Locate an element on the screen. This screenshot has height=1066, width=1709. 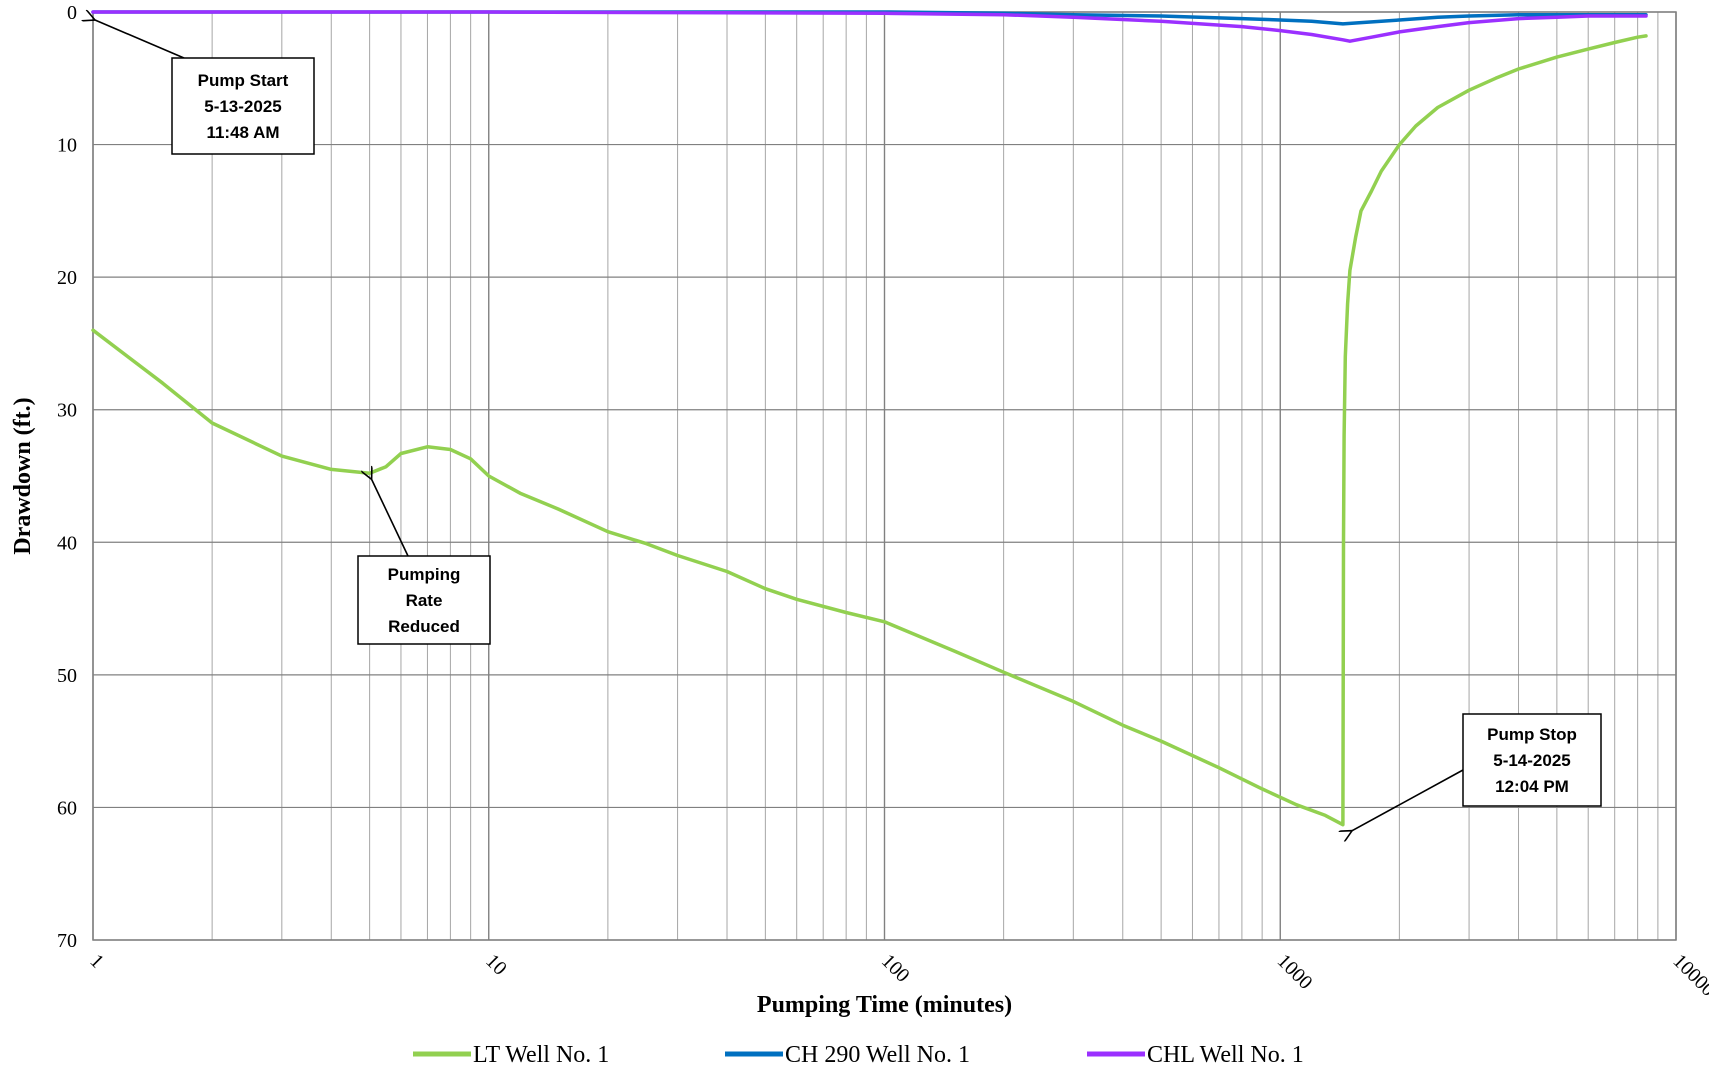
callout-line: Pump Stop is located at coordinates (1532, 734).